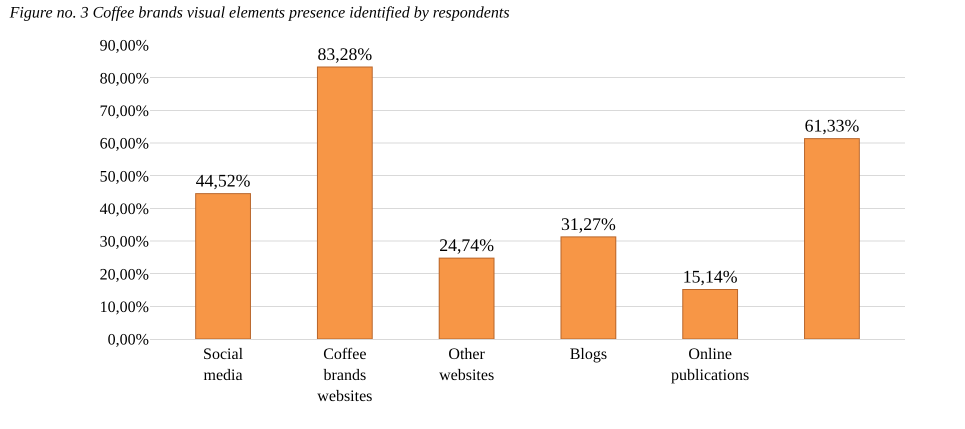 The image size is (965, 429). I want to click on data-label: 83,28%, so click(344, 54).